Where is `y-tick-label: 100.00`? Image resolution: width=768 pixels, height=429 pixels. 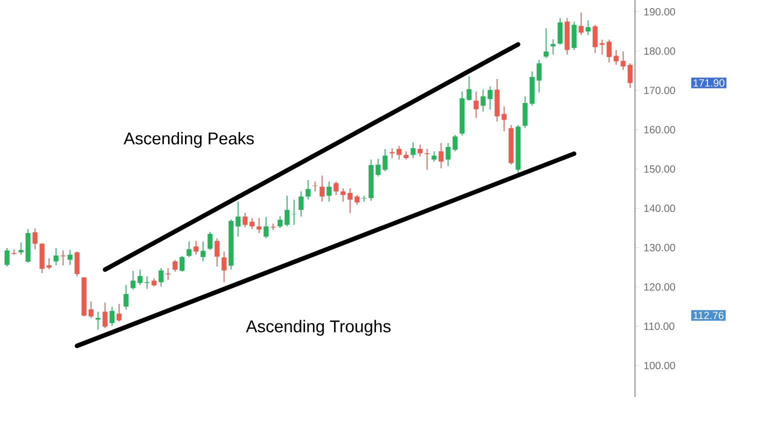
y-tick-label: 100.00 is located at coordinates (660, 366).